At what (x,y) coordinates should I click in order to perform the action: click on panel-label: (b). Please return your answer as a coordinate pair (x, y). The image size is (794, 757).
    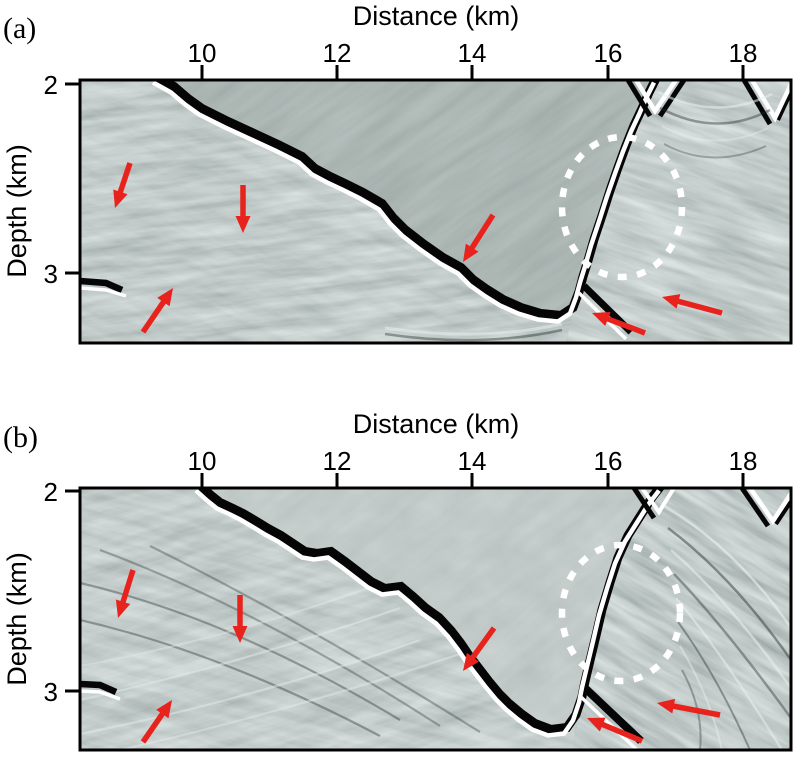
    Looking at the image, I should click on (20, 437).